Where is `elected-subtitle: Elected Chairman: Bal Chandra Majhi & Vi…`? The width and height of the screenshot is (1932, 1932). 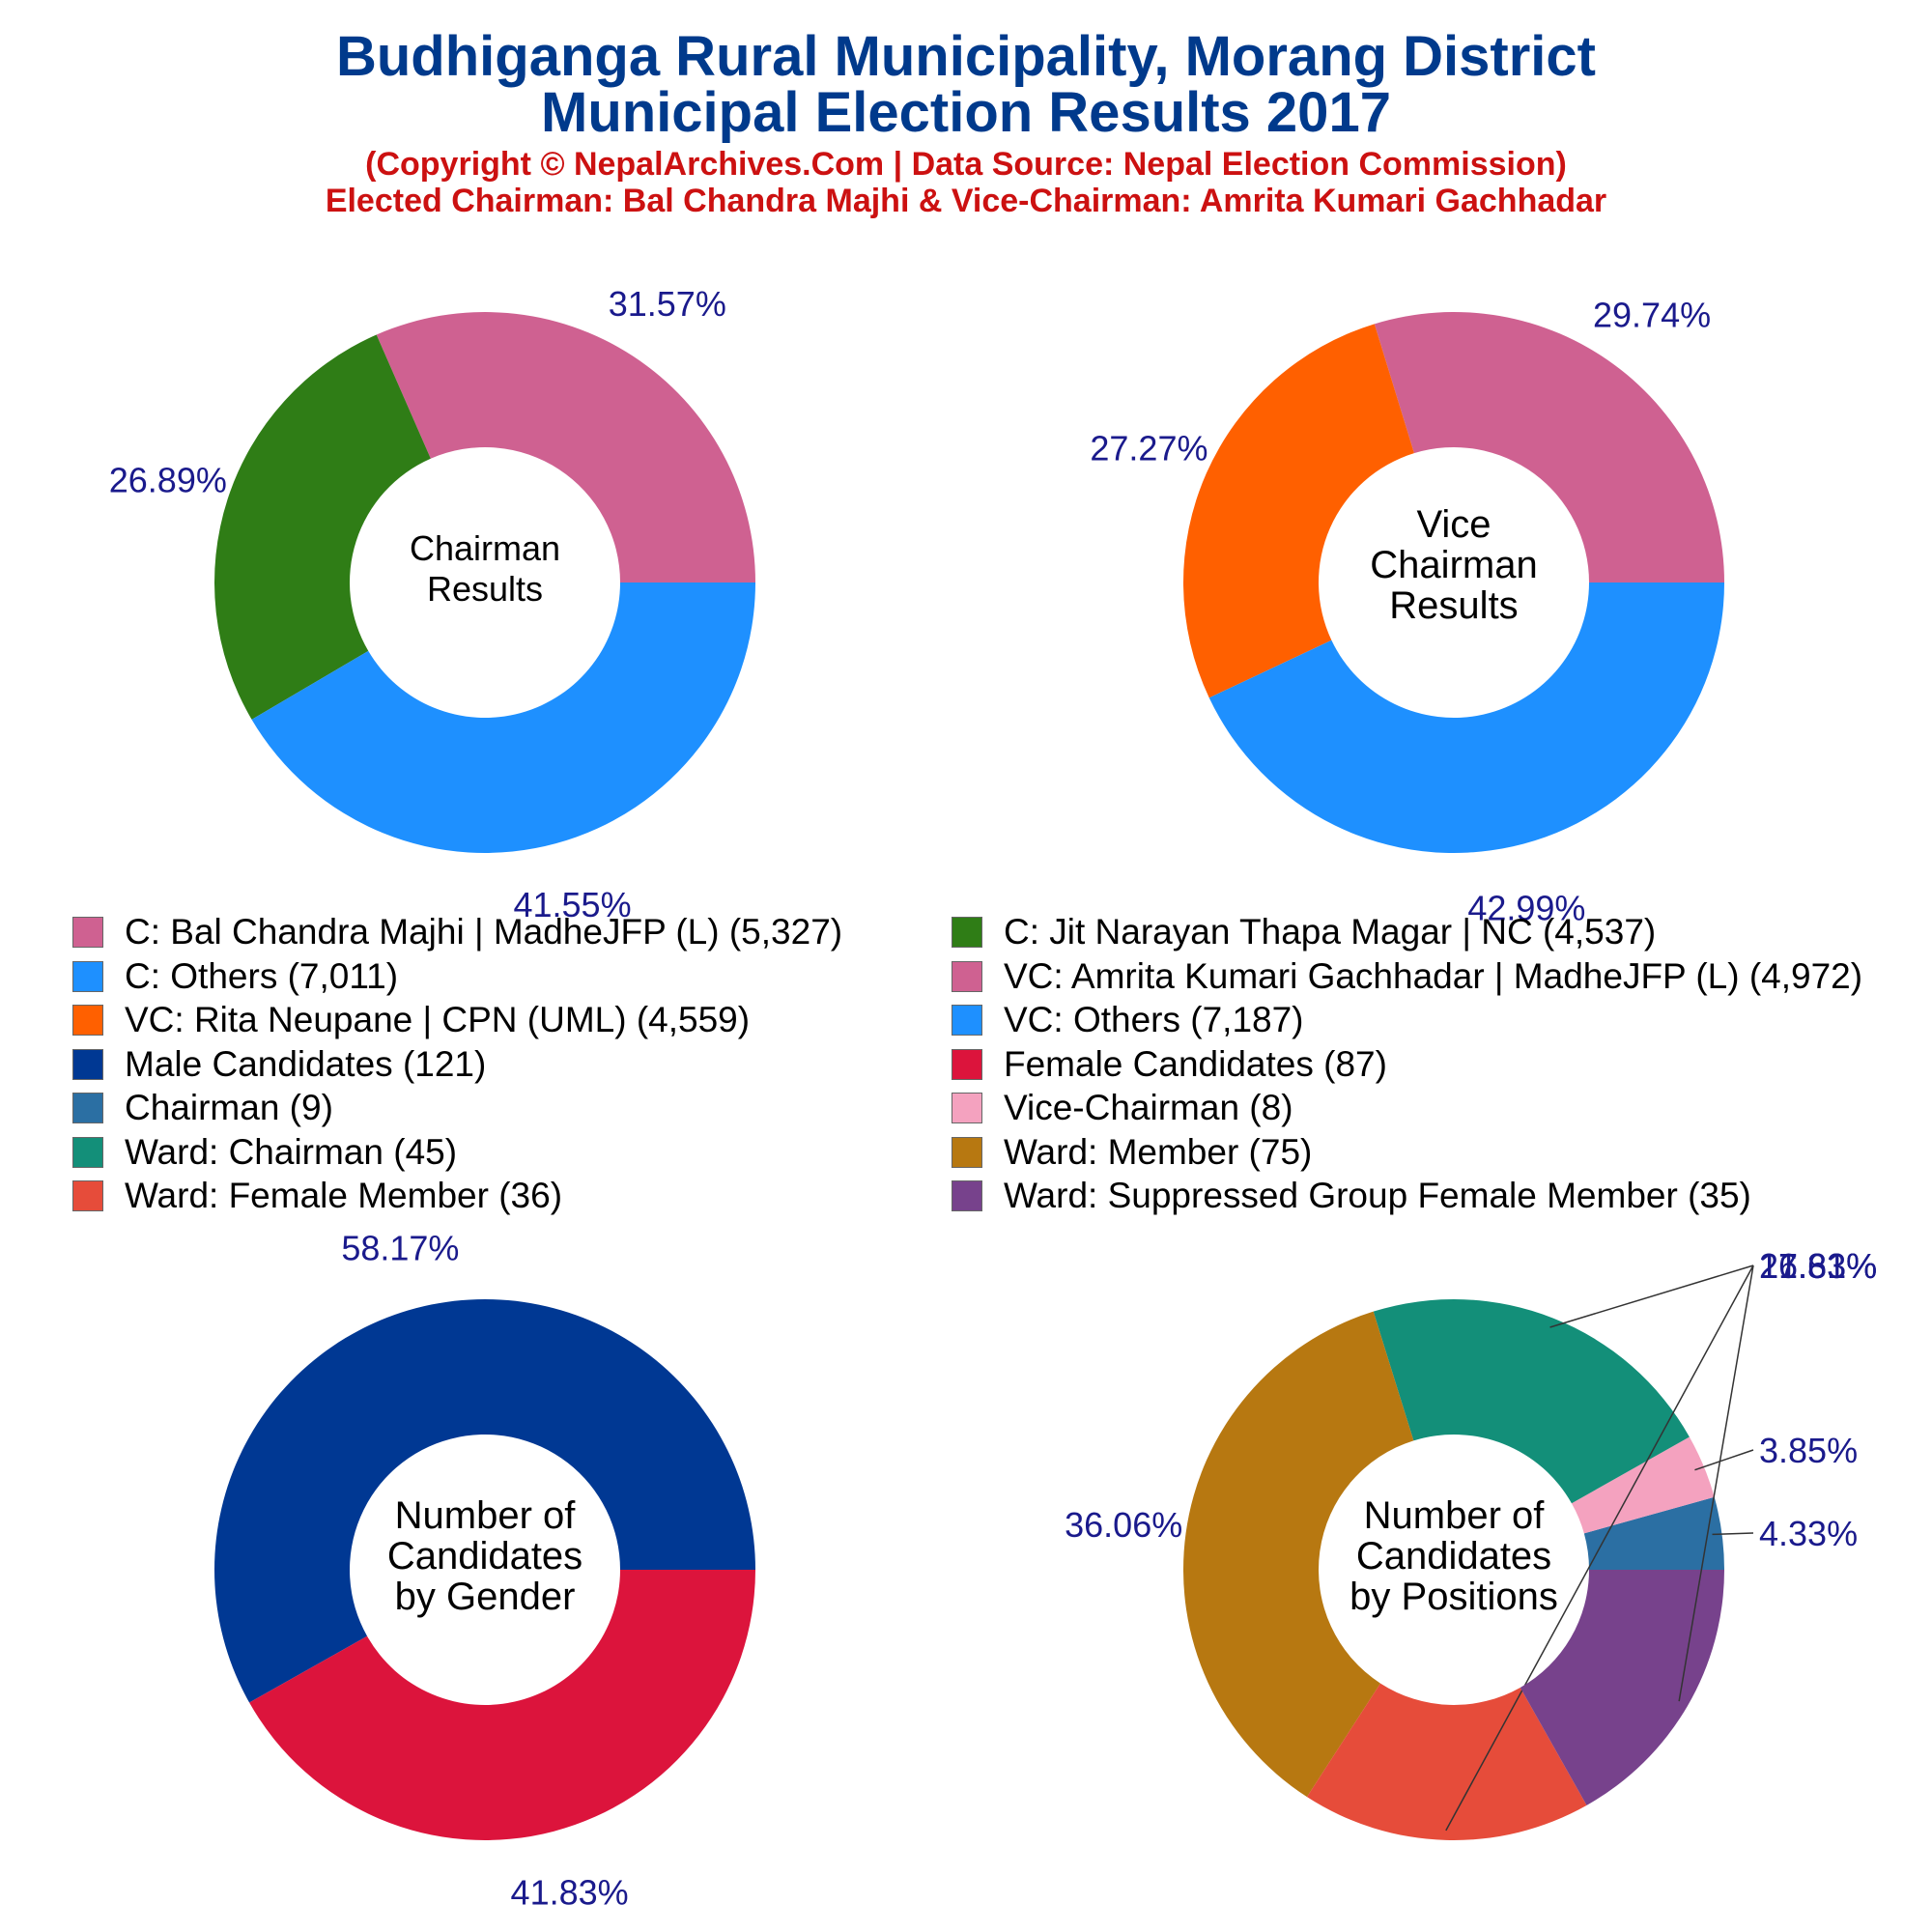
elected-subtitle: Elected Chairman: Bal Chandra Majhi & Vi… is located at coordinates (966, 201).